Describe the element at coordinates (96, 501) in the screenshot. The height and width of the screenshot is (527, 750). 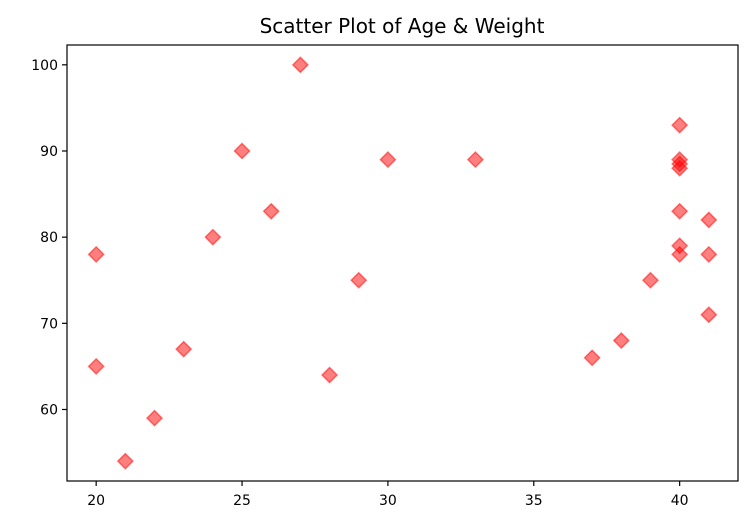
I see `x-tick-label: 20` at that location.